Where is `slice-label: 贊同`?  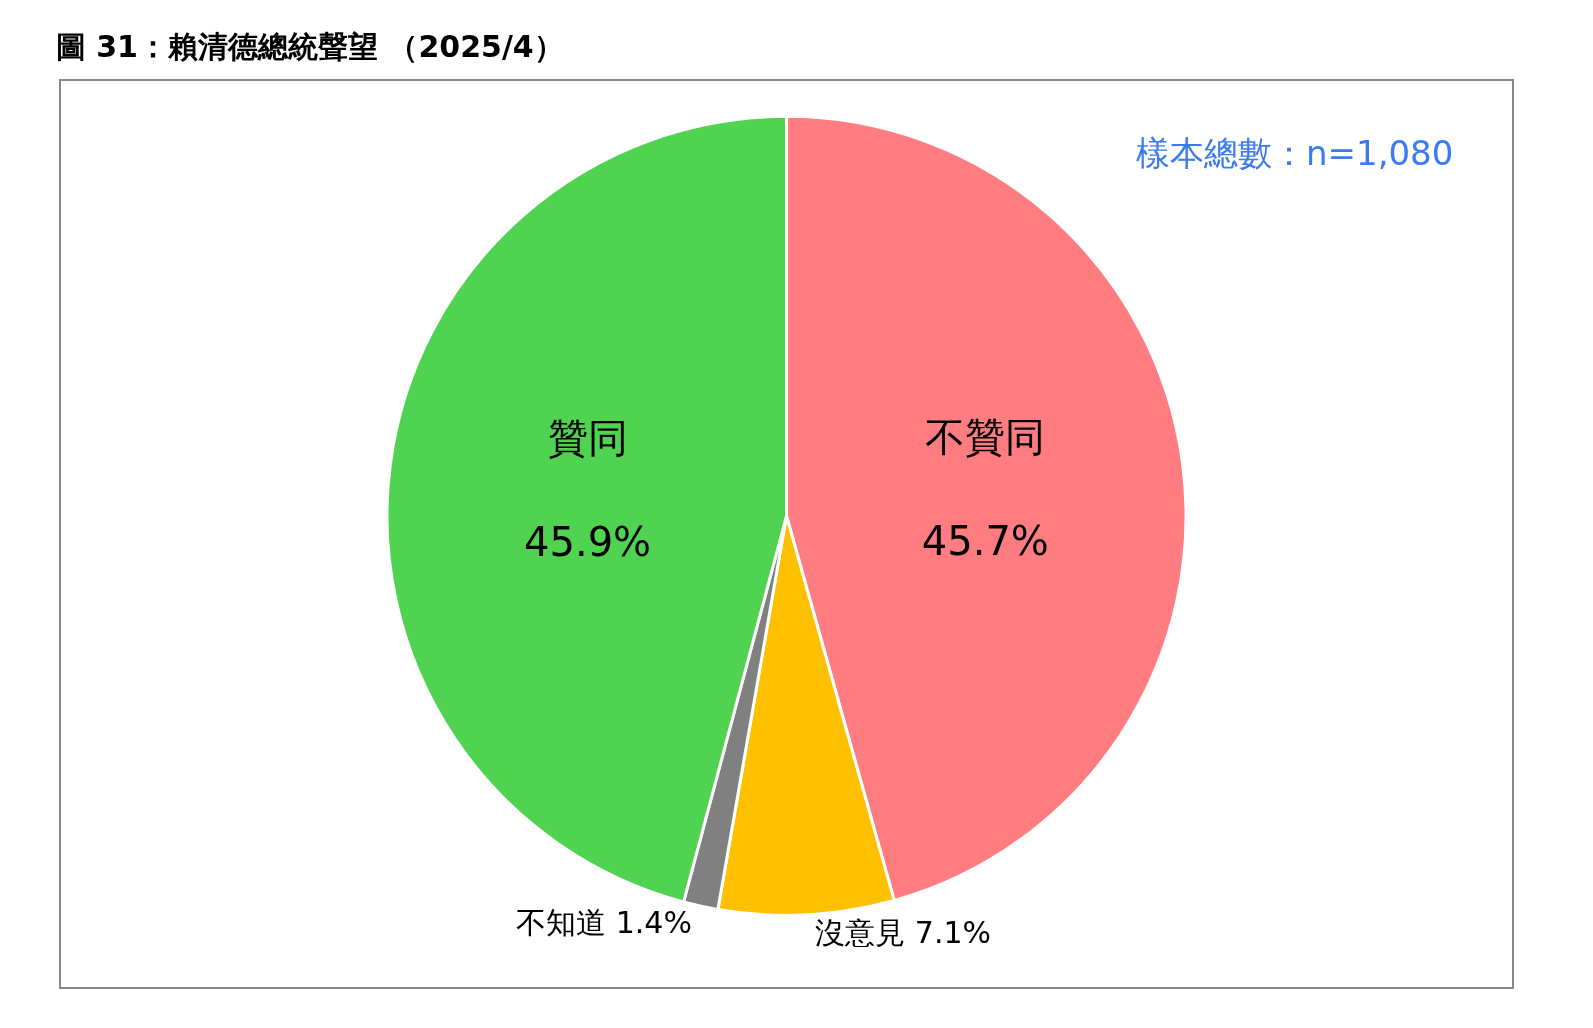 slice-label: 贊同 is located at coordinates (587, 437).